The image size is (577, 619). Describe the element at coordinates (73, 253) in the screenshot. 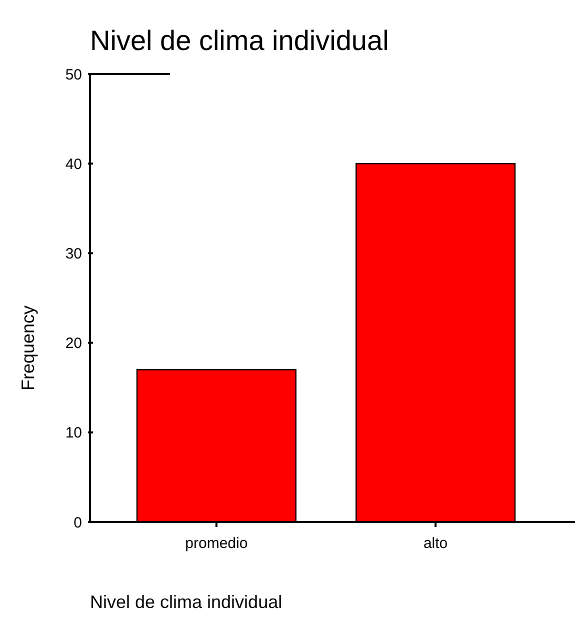

I see `y-tick-label: 30` at that location.